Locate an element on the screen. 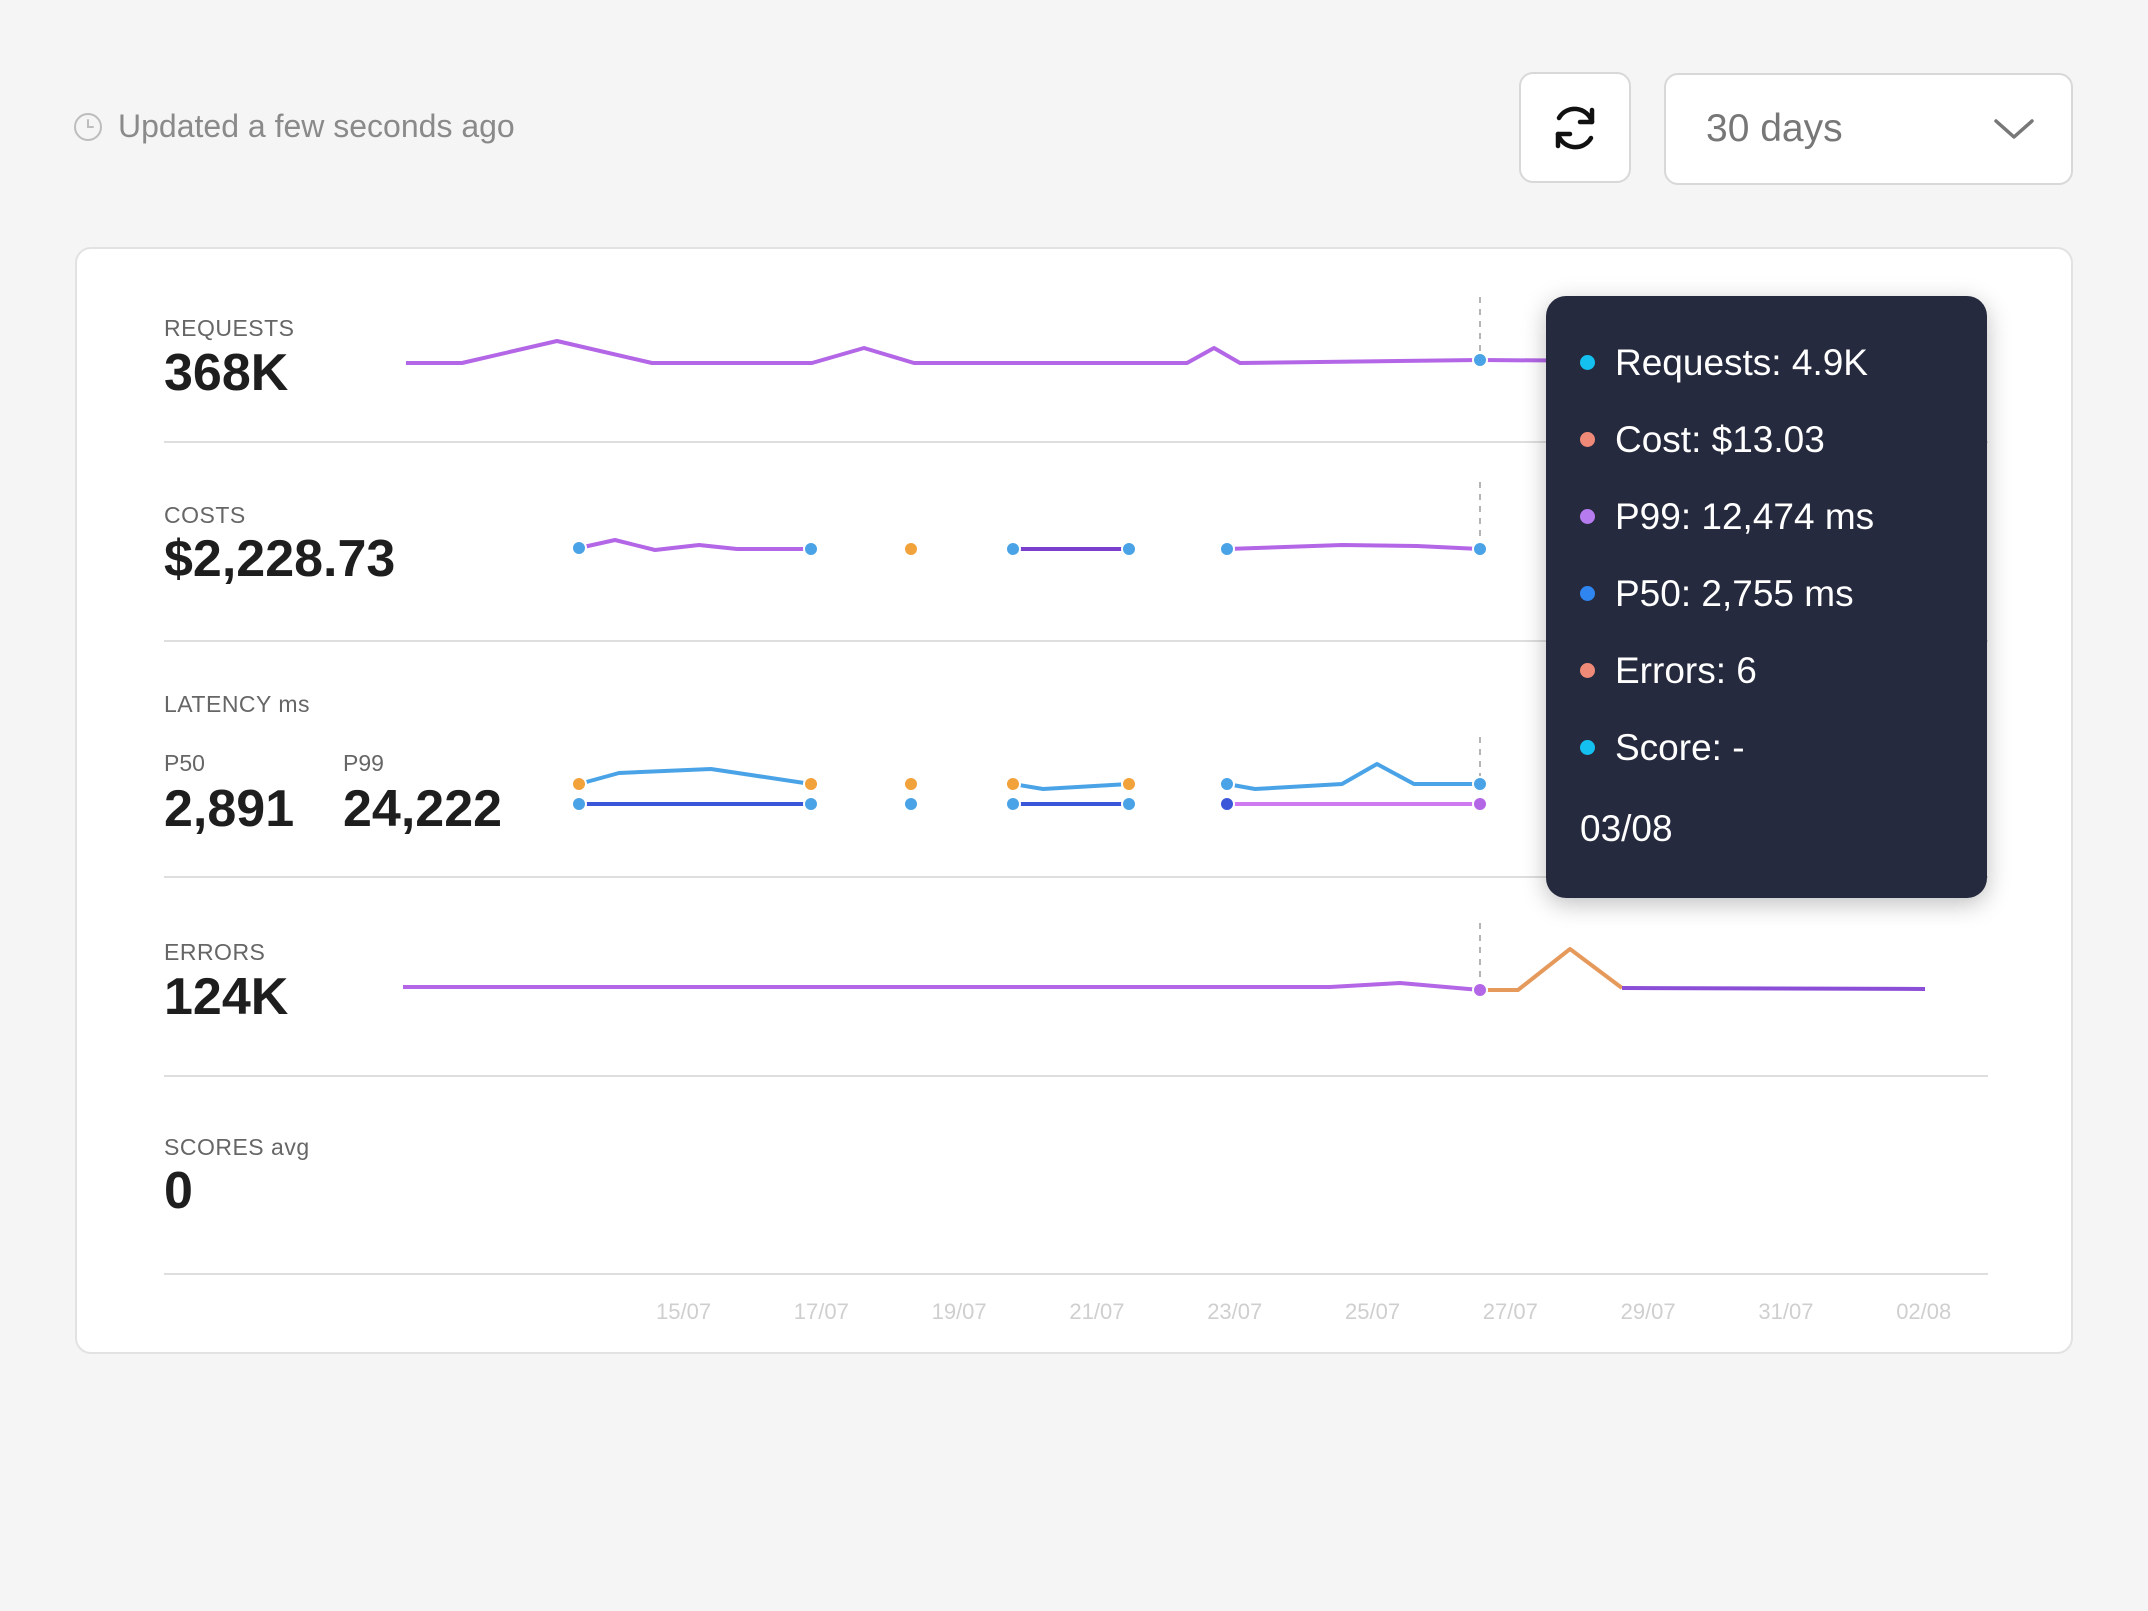 This screenshot has height=1611, width=2148. x-tick-label: 17/07 is located at coordinates (821, 1311).